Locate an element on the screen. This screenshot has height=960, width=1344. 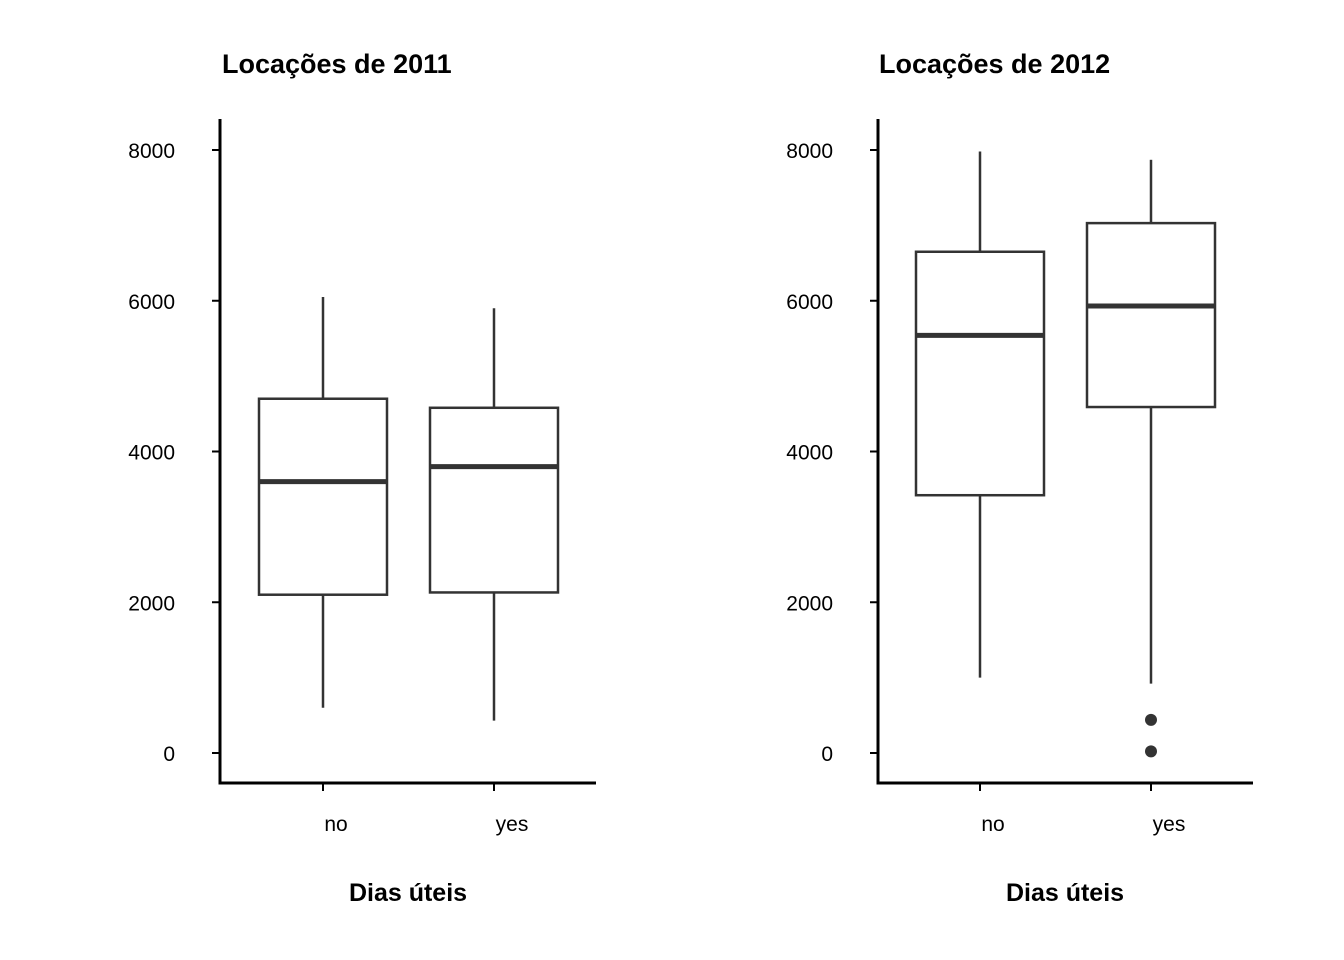
panel-title: Locações de 2011 is located at coordinates (337, 64).